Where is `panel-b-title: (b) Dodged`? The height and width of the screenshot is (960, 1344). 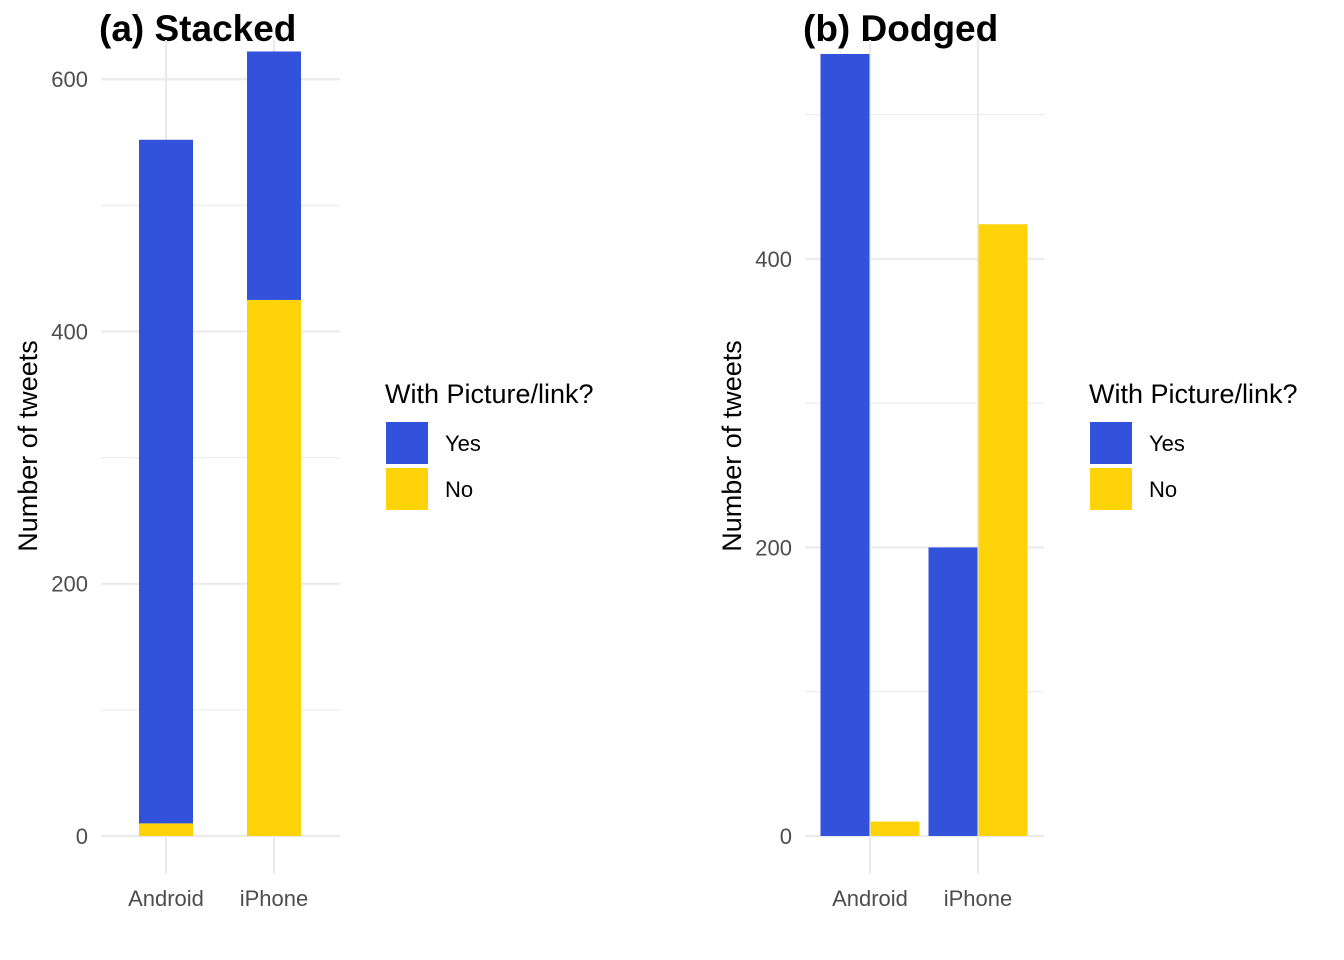
panel-b-title: (b) Dodged is located at coordinates (900, 28).